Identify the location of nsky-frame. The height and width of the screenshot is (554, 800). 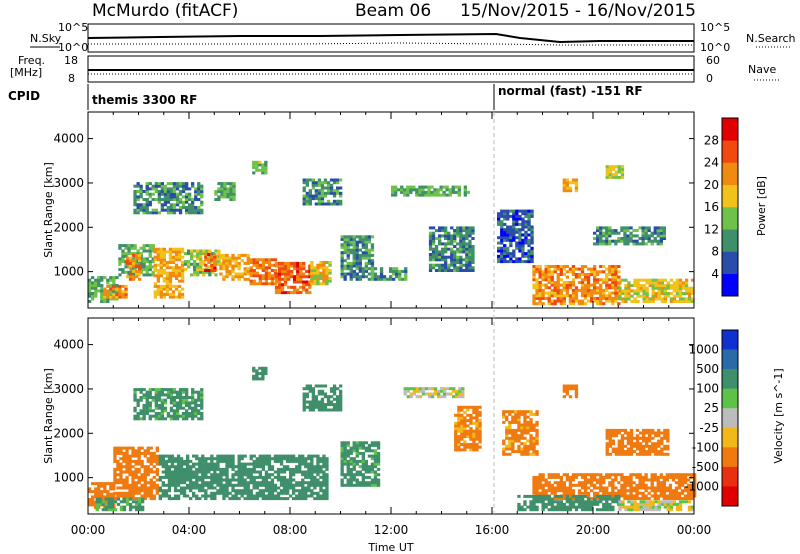
(391, 38).